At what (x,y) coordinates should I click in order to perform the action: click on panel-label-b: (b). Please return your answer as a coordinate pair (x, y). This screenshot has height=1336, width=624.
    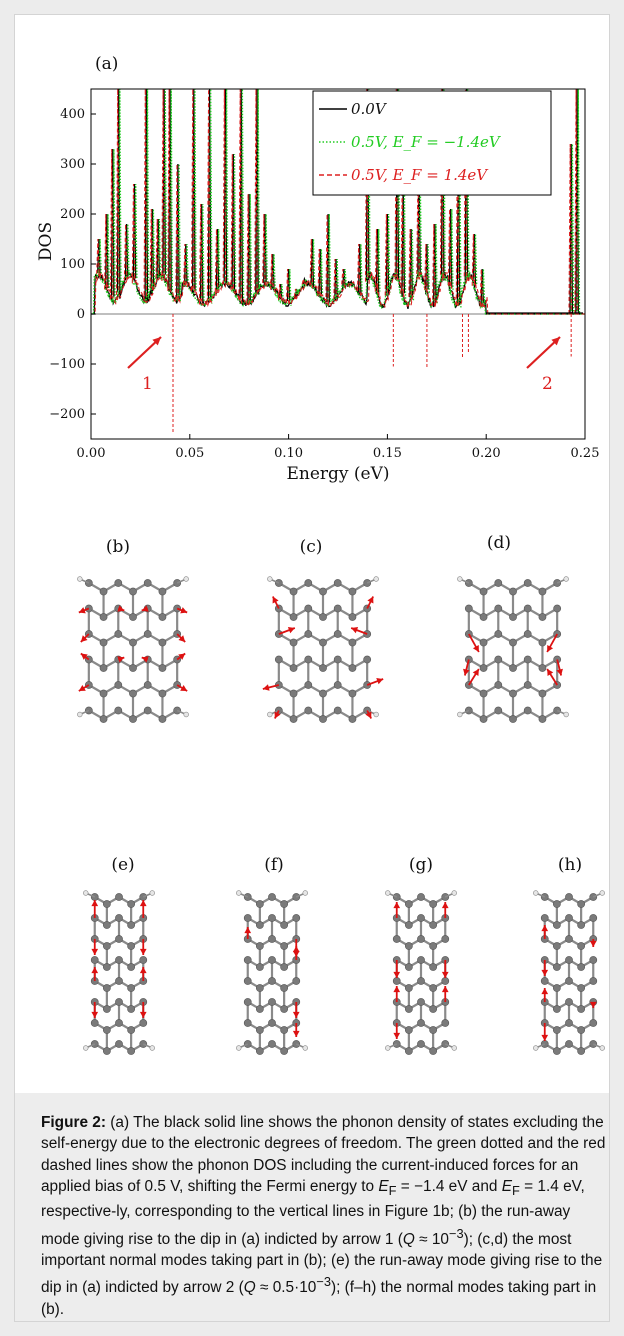
    Looking at the image, I should click on (118, 547).